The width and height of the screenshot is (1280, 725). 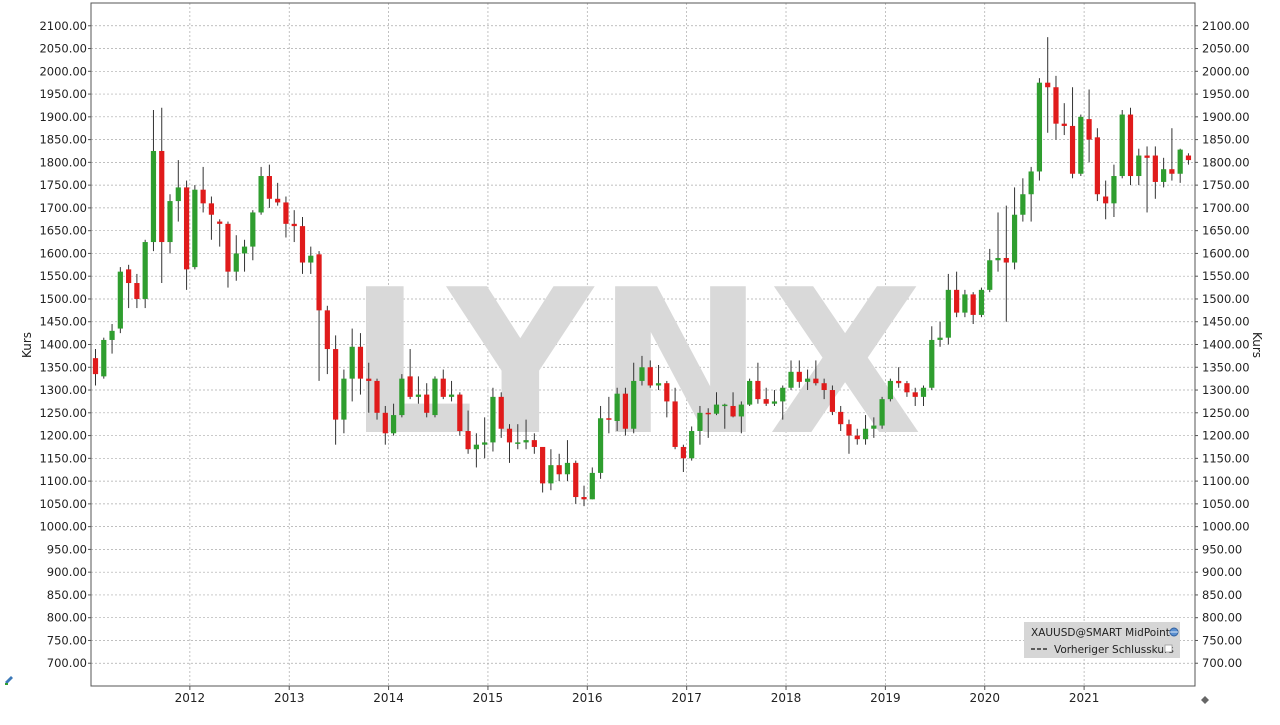 I want to click on x-tick-label: 2017, so click(x=686, y=698).